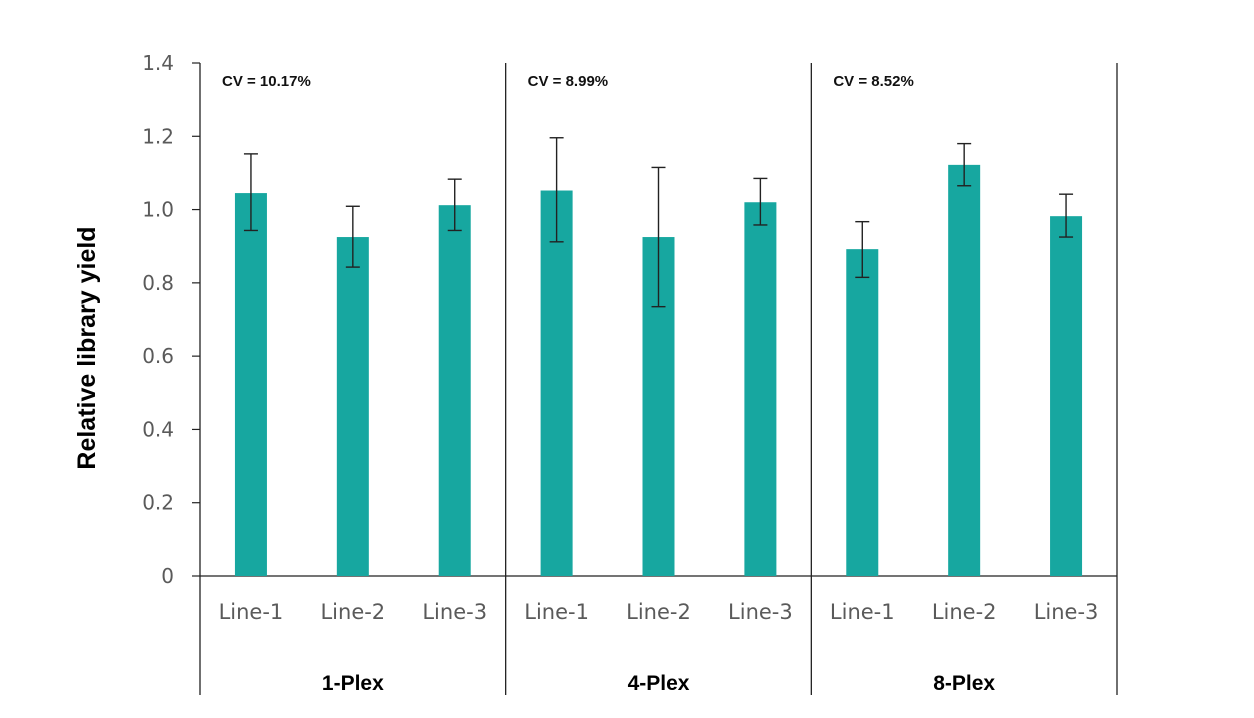  Describe the element at coordinates (87, 347) in the screenshot. I see `y-axis-label: Relative library yield` at that location.